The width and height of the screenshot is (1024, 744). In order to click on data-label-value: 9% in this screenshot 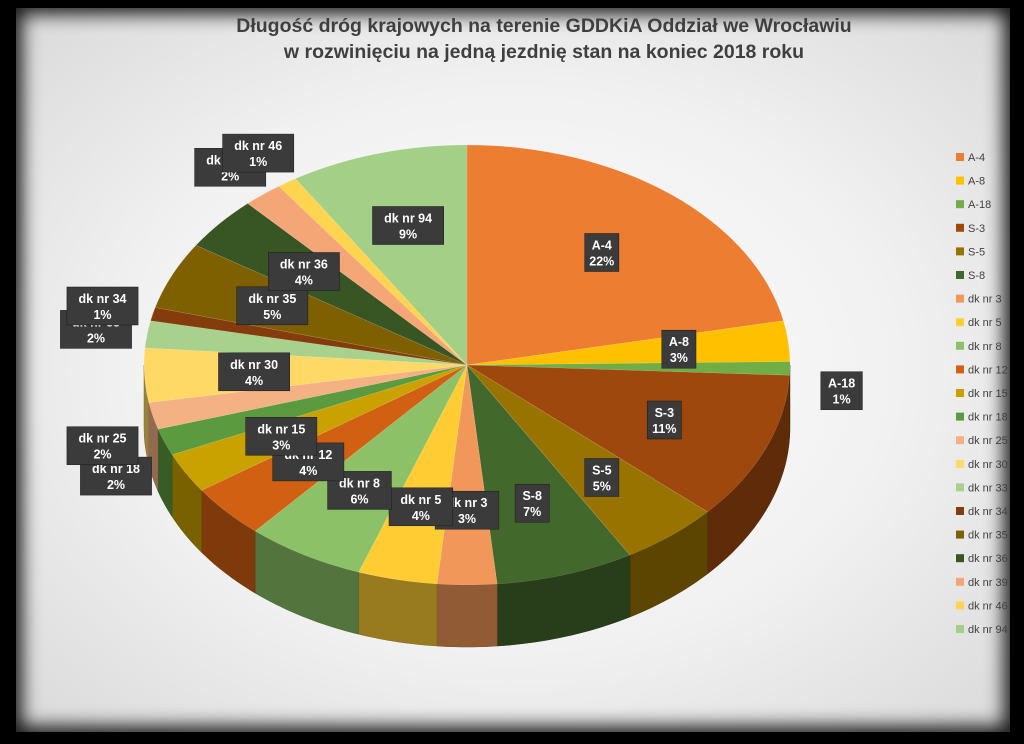, I will do `click(408, 235)`.